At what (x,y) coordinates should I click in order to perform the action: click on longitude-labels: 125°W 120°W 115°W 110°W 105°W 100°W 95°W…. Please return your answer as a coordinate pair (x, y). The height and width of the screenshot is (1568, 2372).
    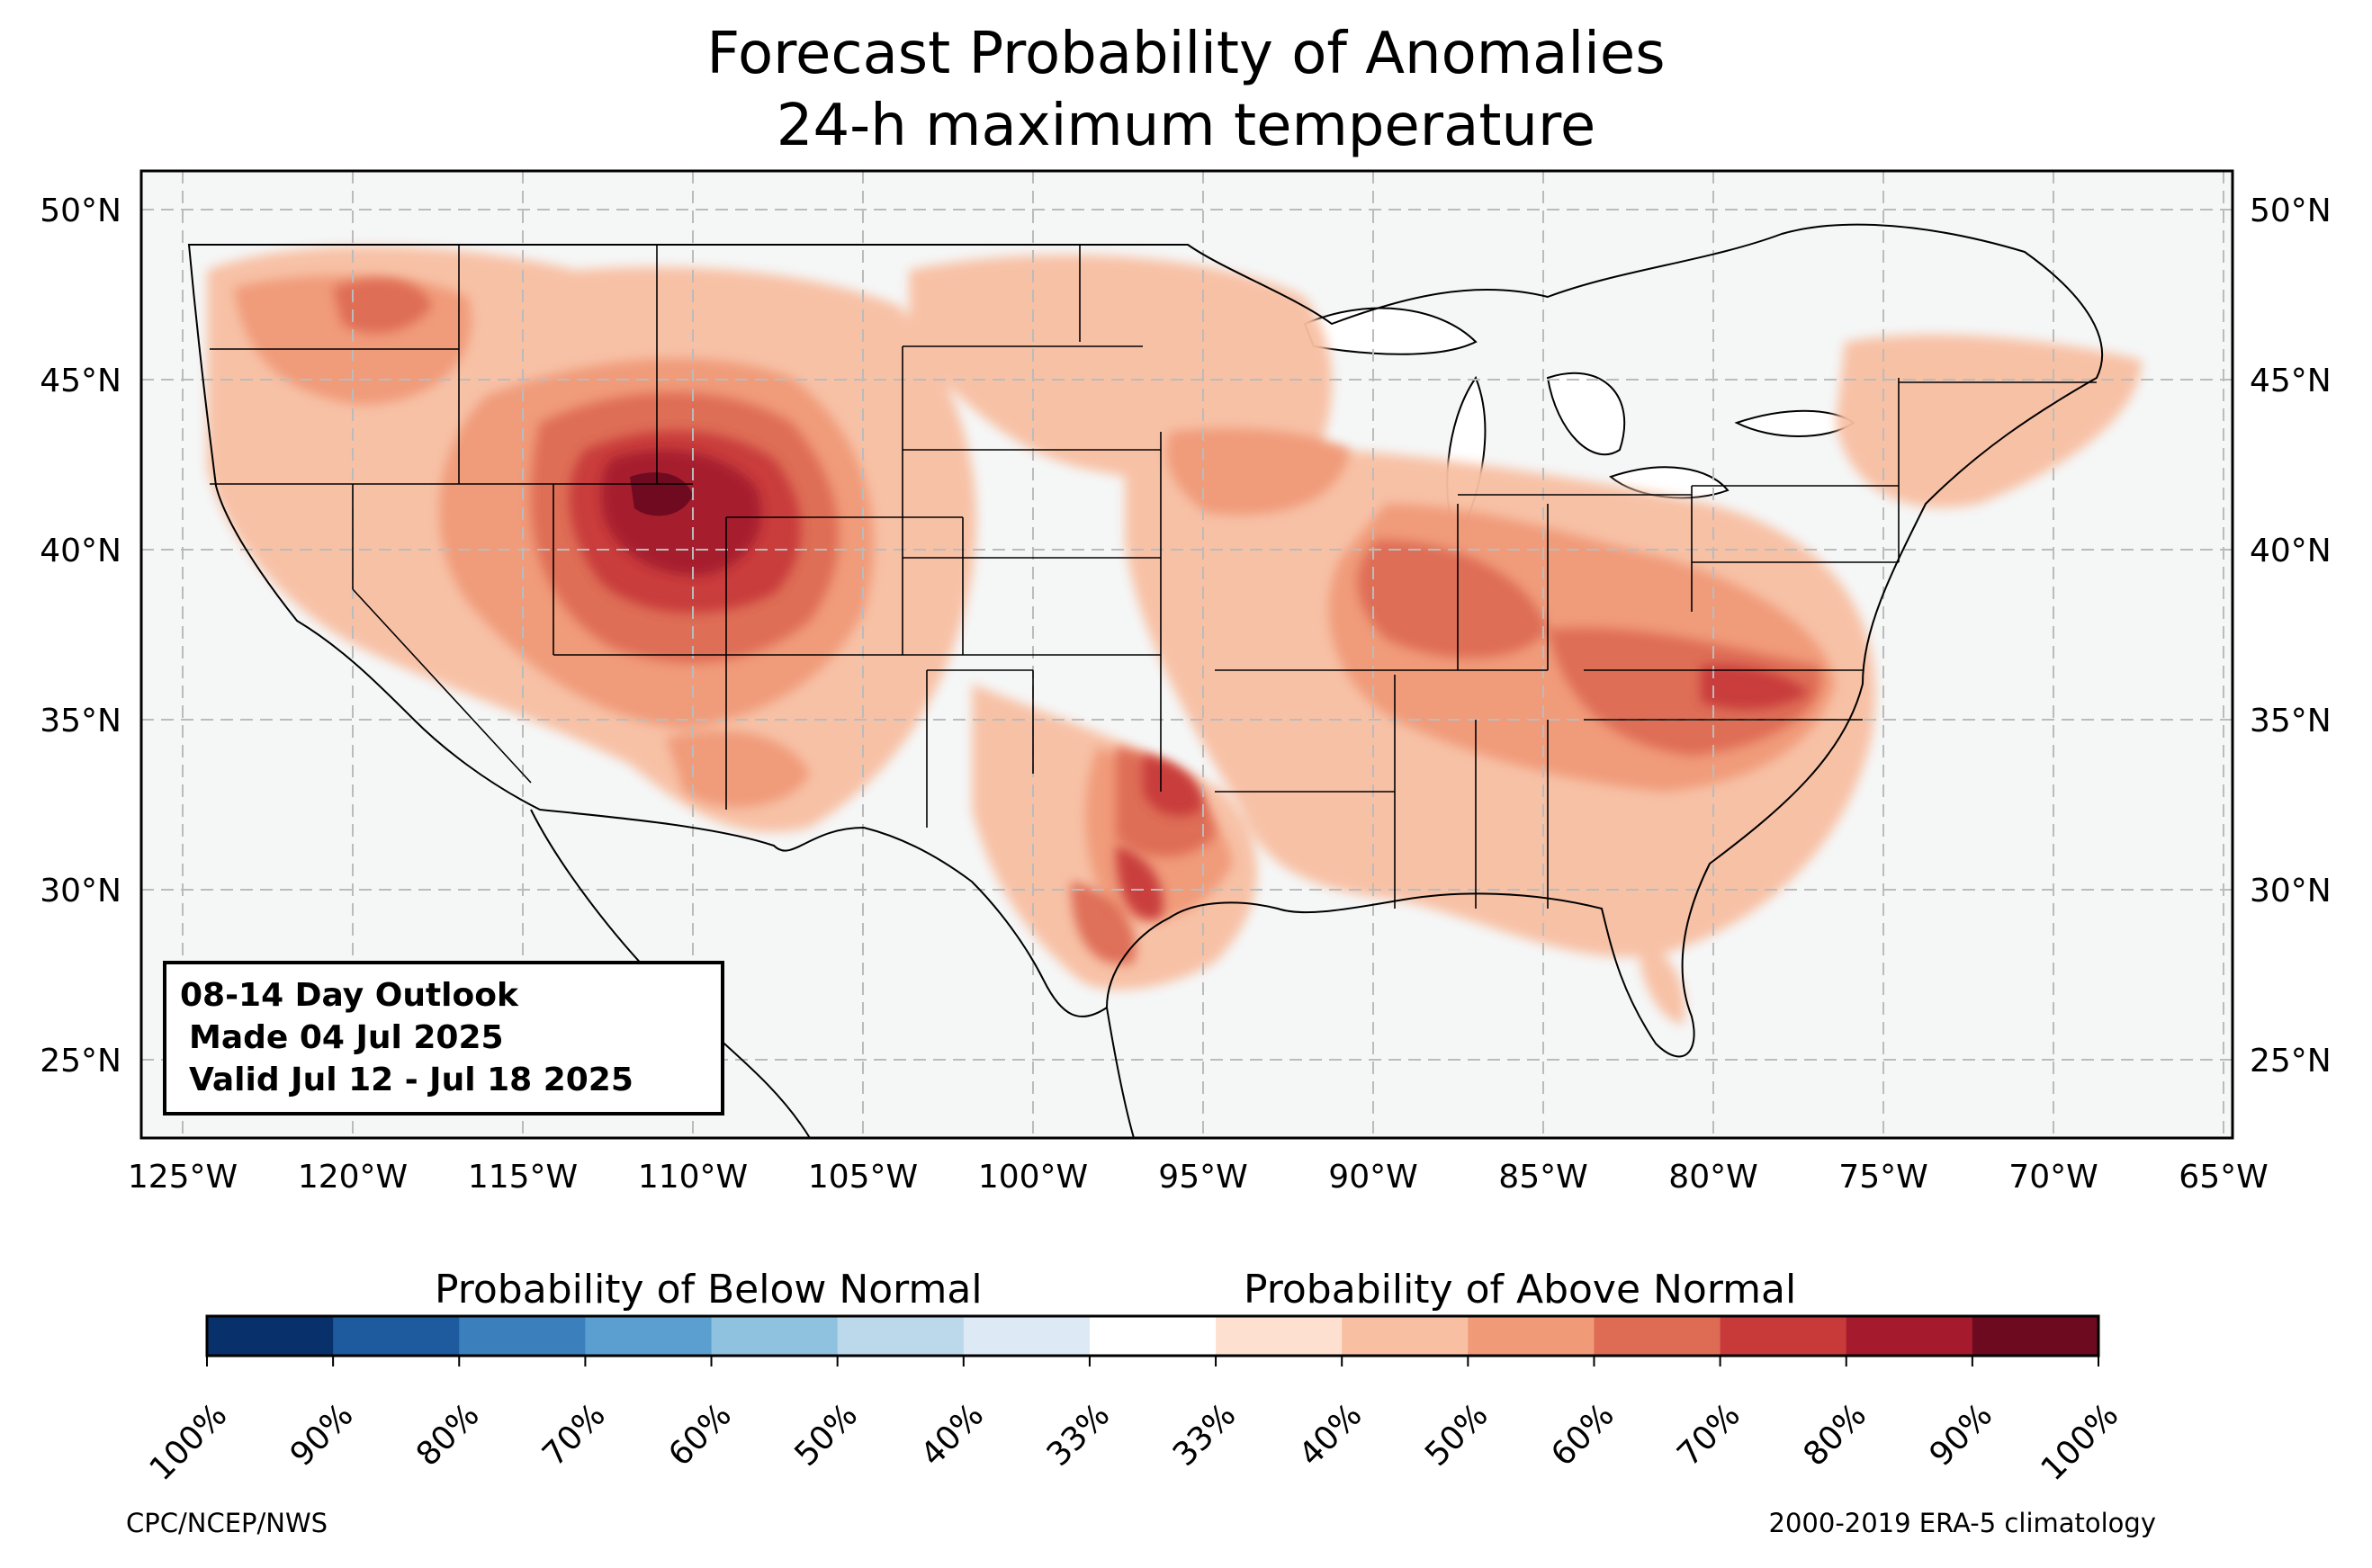
    Looking at the image, I should click on (1198, 1177).